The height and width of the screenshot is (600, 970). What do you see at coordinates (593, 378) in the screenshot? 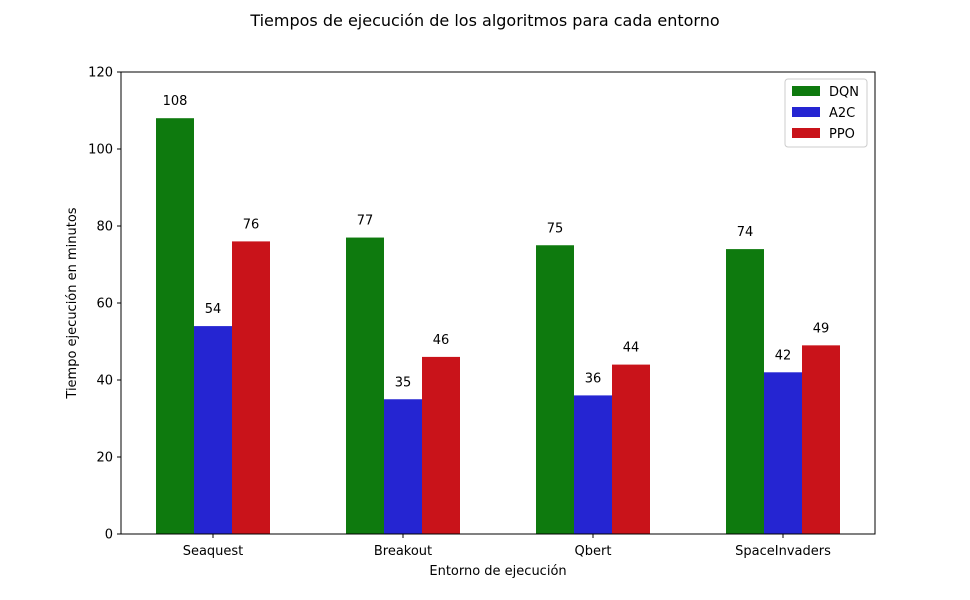
I see `data-label-a2c-qbert: 36` at bounding box center [593, 378].